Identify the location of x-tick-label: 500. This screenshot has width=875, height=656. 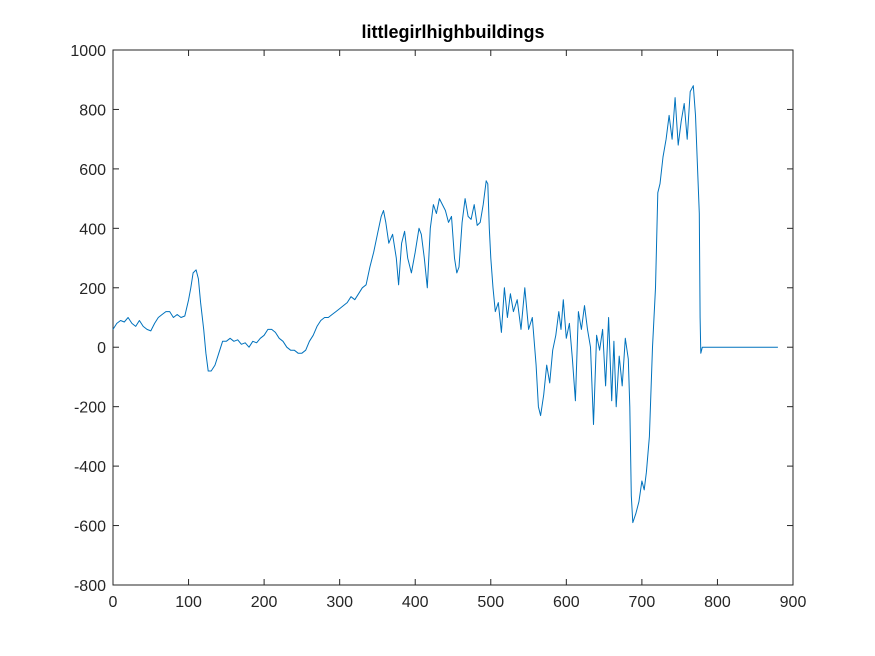
(490, 602).